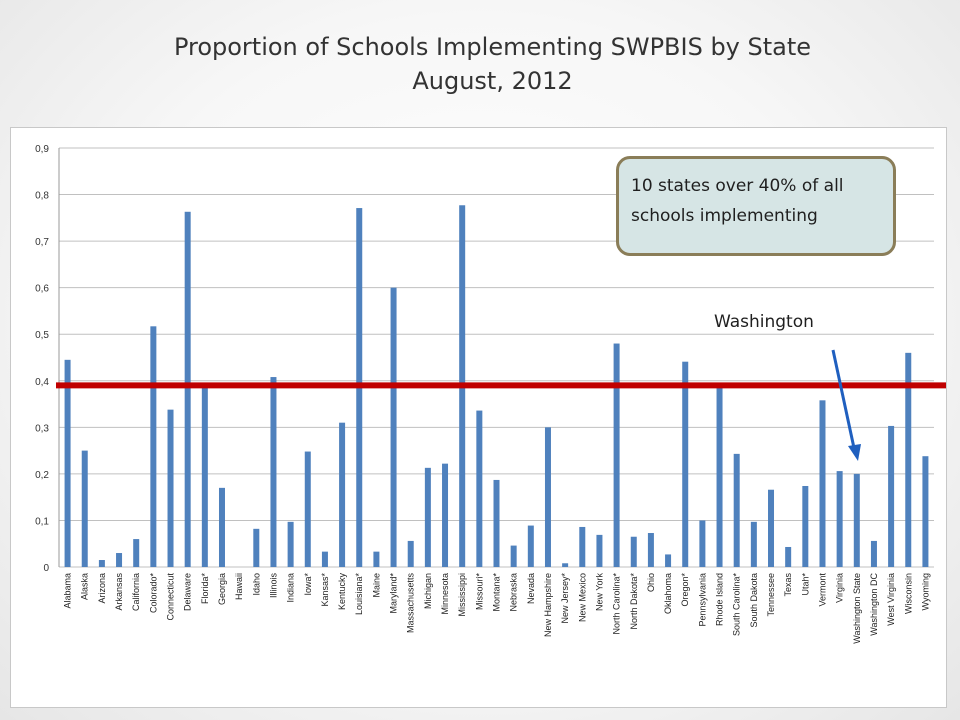 The image size is (960, 720). What do you see at coordinates (291, 588) in the screenshot?
I see `x-tick-label: Indiana` at bounding box center [291, 588].